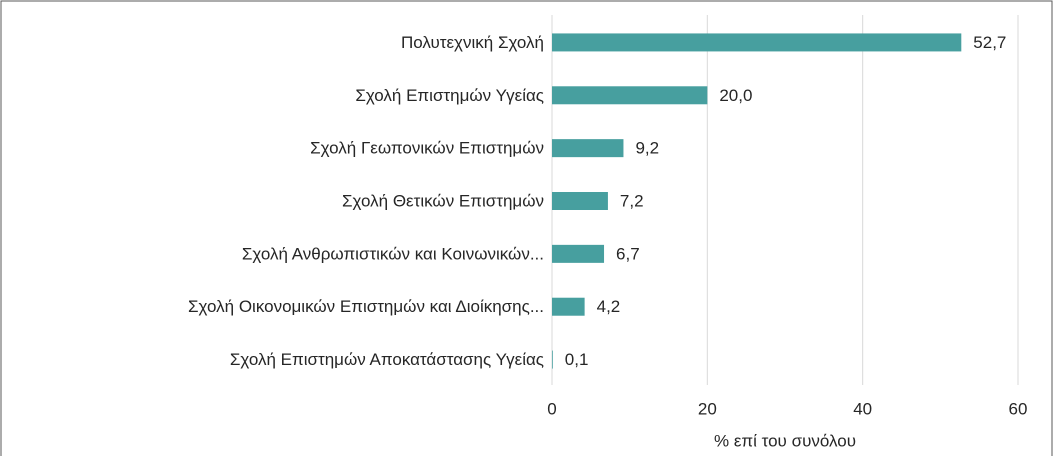 Image resolution: width=1054 pixels, height=456 pixels. What do you see at coordinates (443, 200) in the screenshot?
I see `y-tick-label: Σχολή Θετικών Επιστημών` at bounding box center [443, 200].